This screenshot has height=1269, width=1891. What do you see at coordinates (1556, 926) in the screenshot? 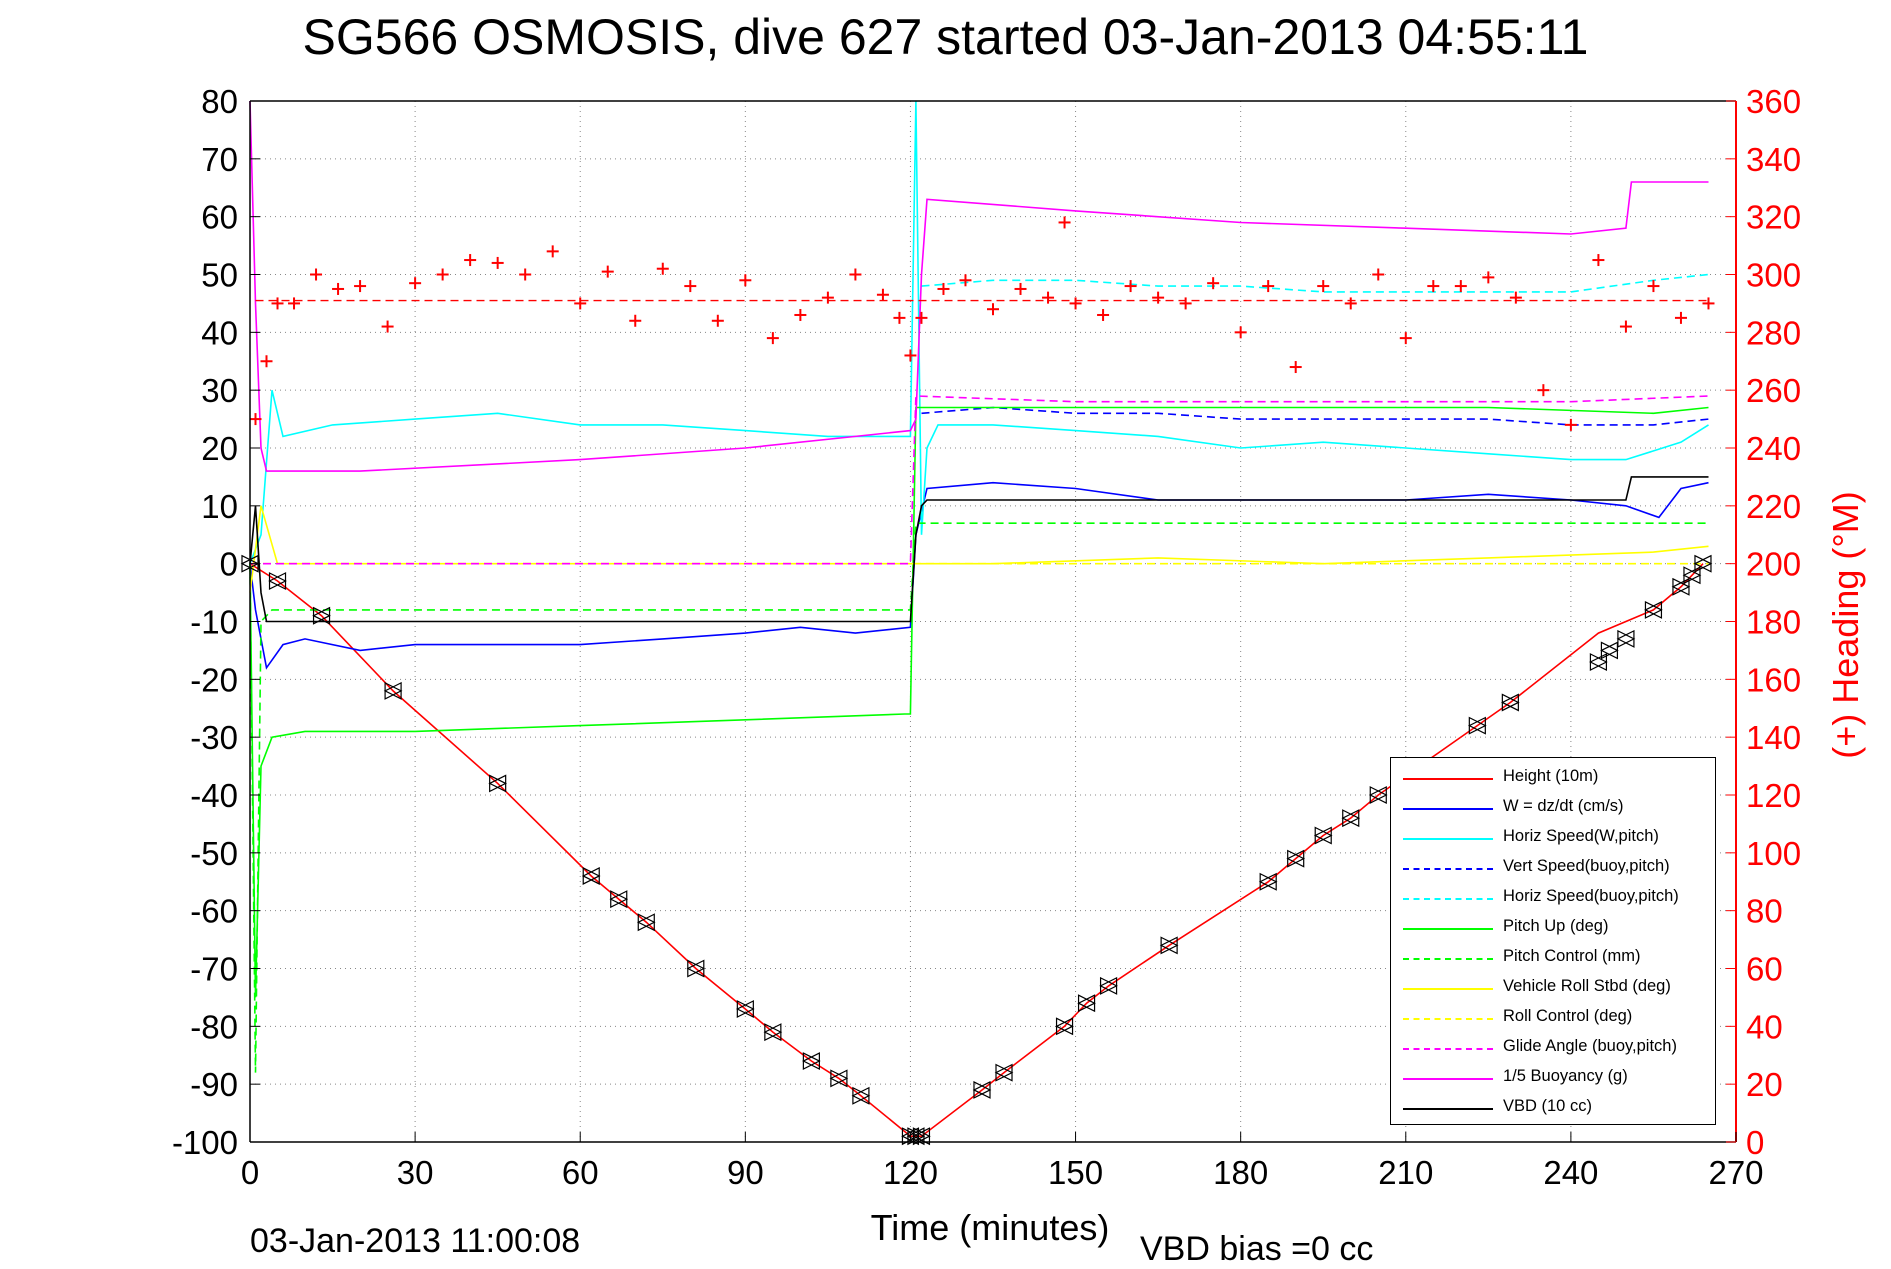
I see `legend-label: Pitch Up (deg)` at bounding box center [1556, 926].